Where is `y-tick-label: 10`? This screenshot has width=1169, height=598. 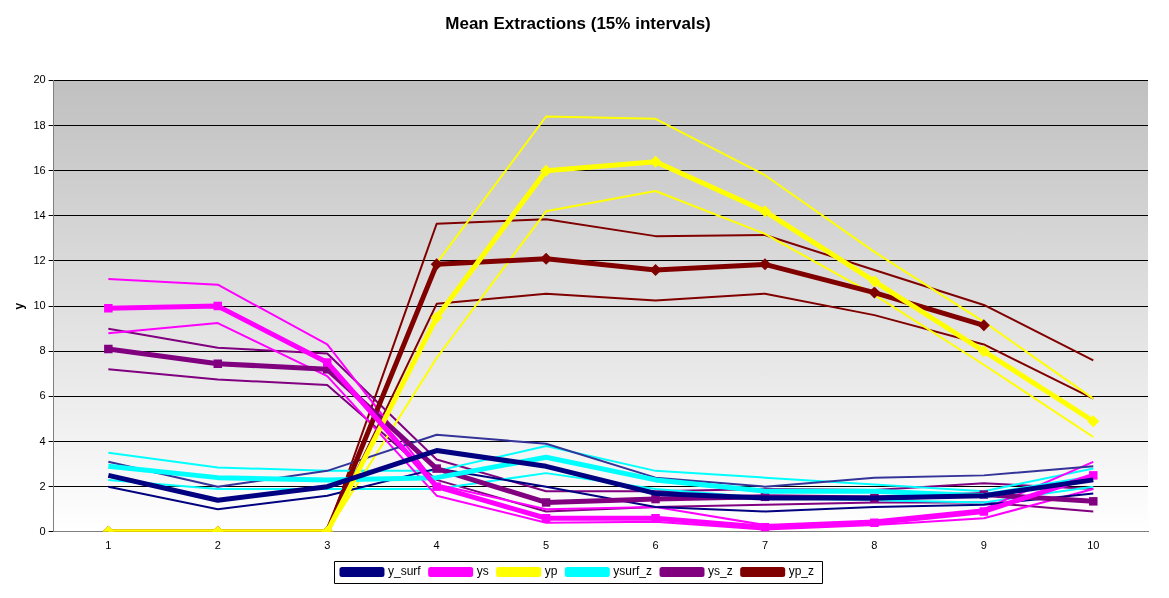
y-tick-label: 10 is located at coordinates (39, 305).